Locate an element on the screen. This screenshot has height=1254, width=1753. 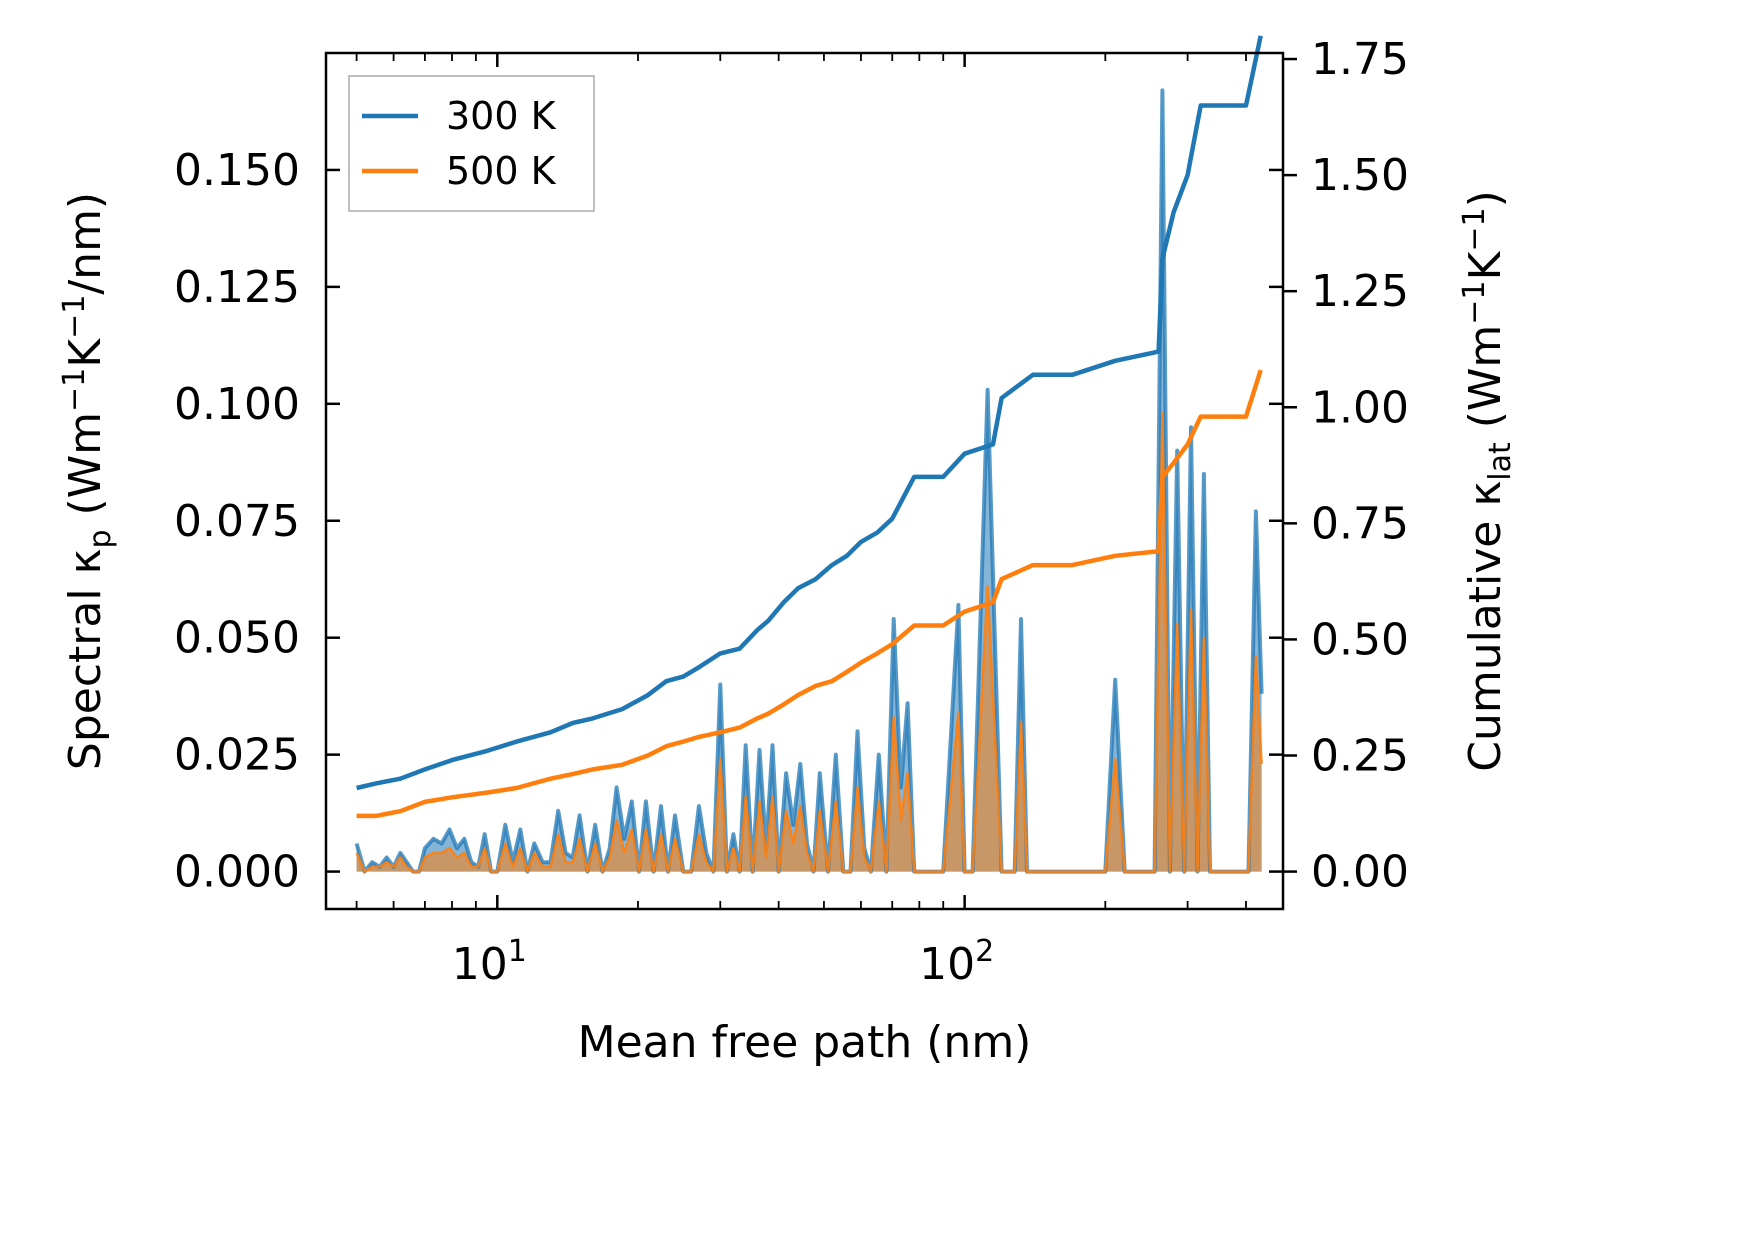
y-left-label-sup1: −1 is located at coordinates (74, 390).